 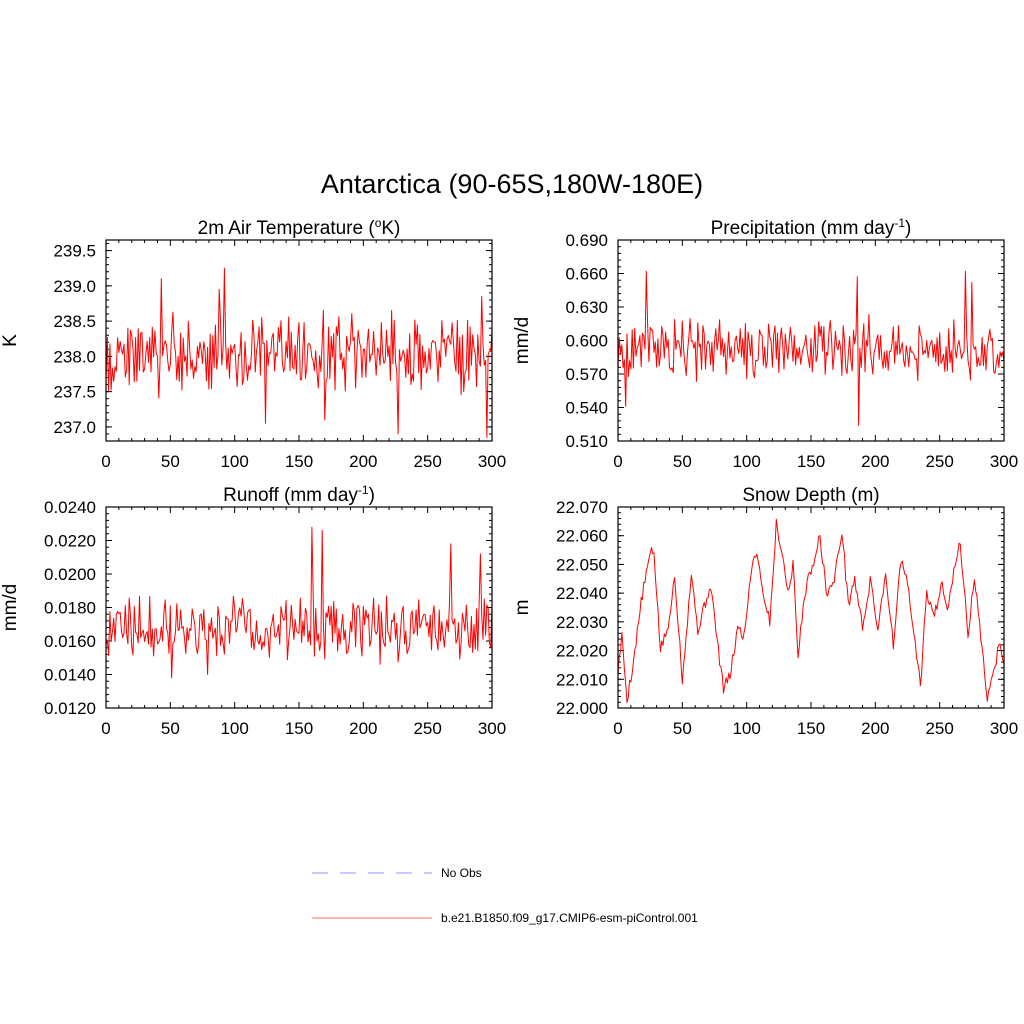 I want to click on y-tick-label: 22.050, so click(x=582, y=564).